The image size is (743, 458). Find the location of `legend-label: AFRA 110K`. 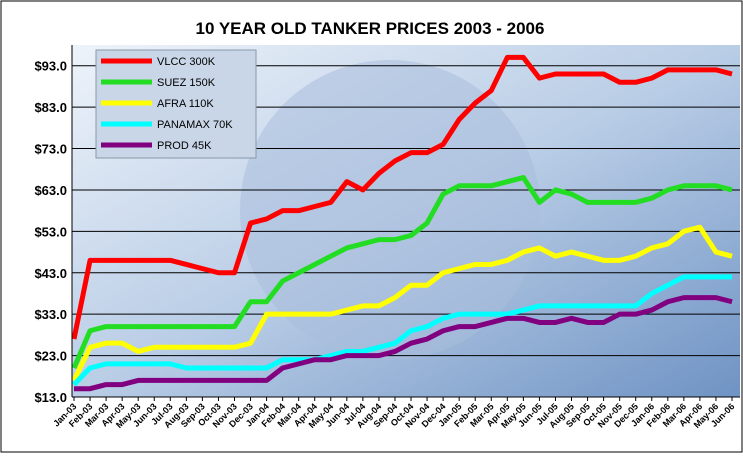

legend-label: AFRA 110K is located at coordinates (185, 104).